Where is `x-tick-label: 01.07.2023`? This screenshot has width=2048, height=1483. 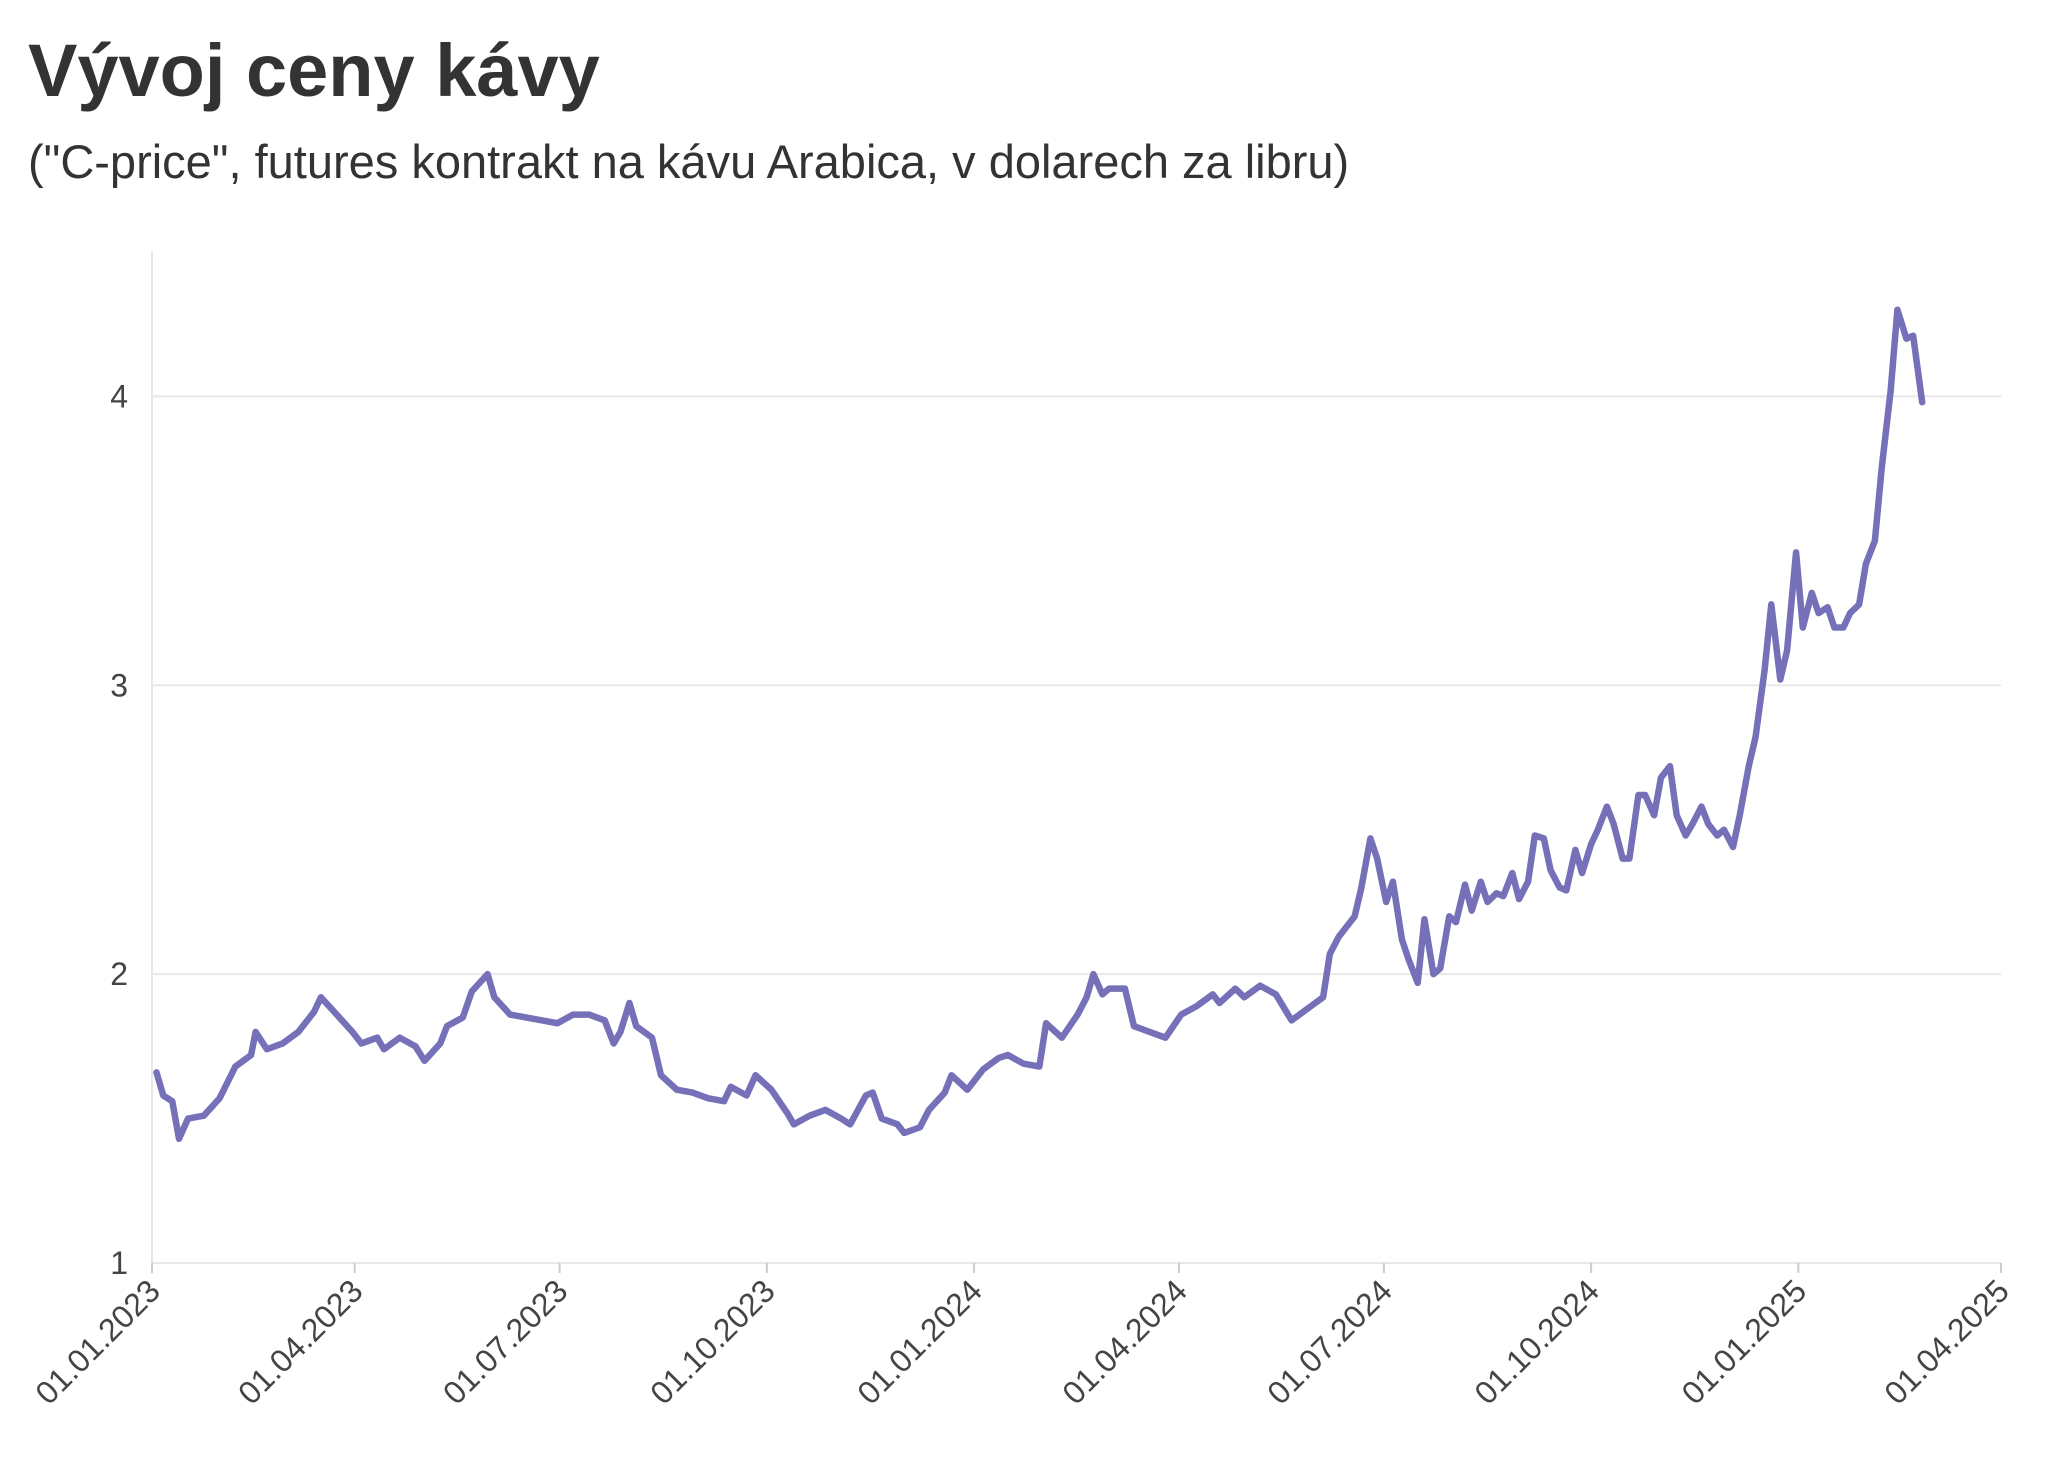
x-tick-label: 01.07.2023 is located at coordinates (505, 1341).